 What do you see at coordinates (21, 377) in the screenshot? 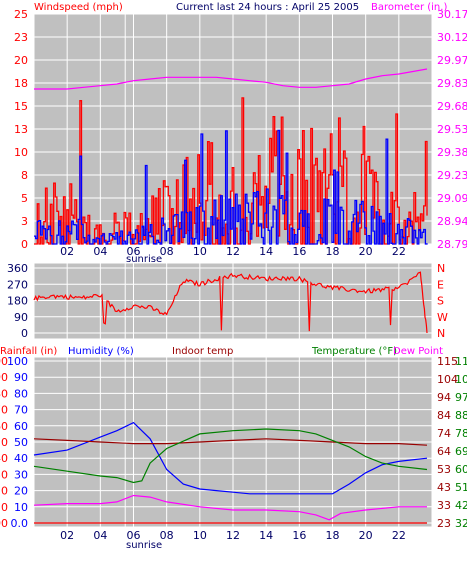
I see `humidity-tick-9: 90` at bounding box center [21, 377].